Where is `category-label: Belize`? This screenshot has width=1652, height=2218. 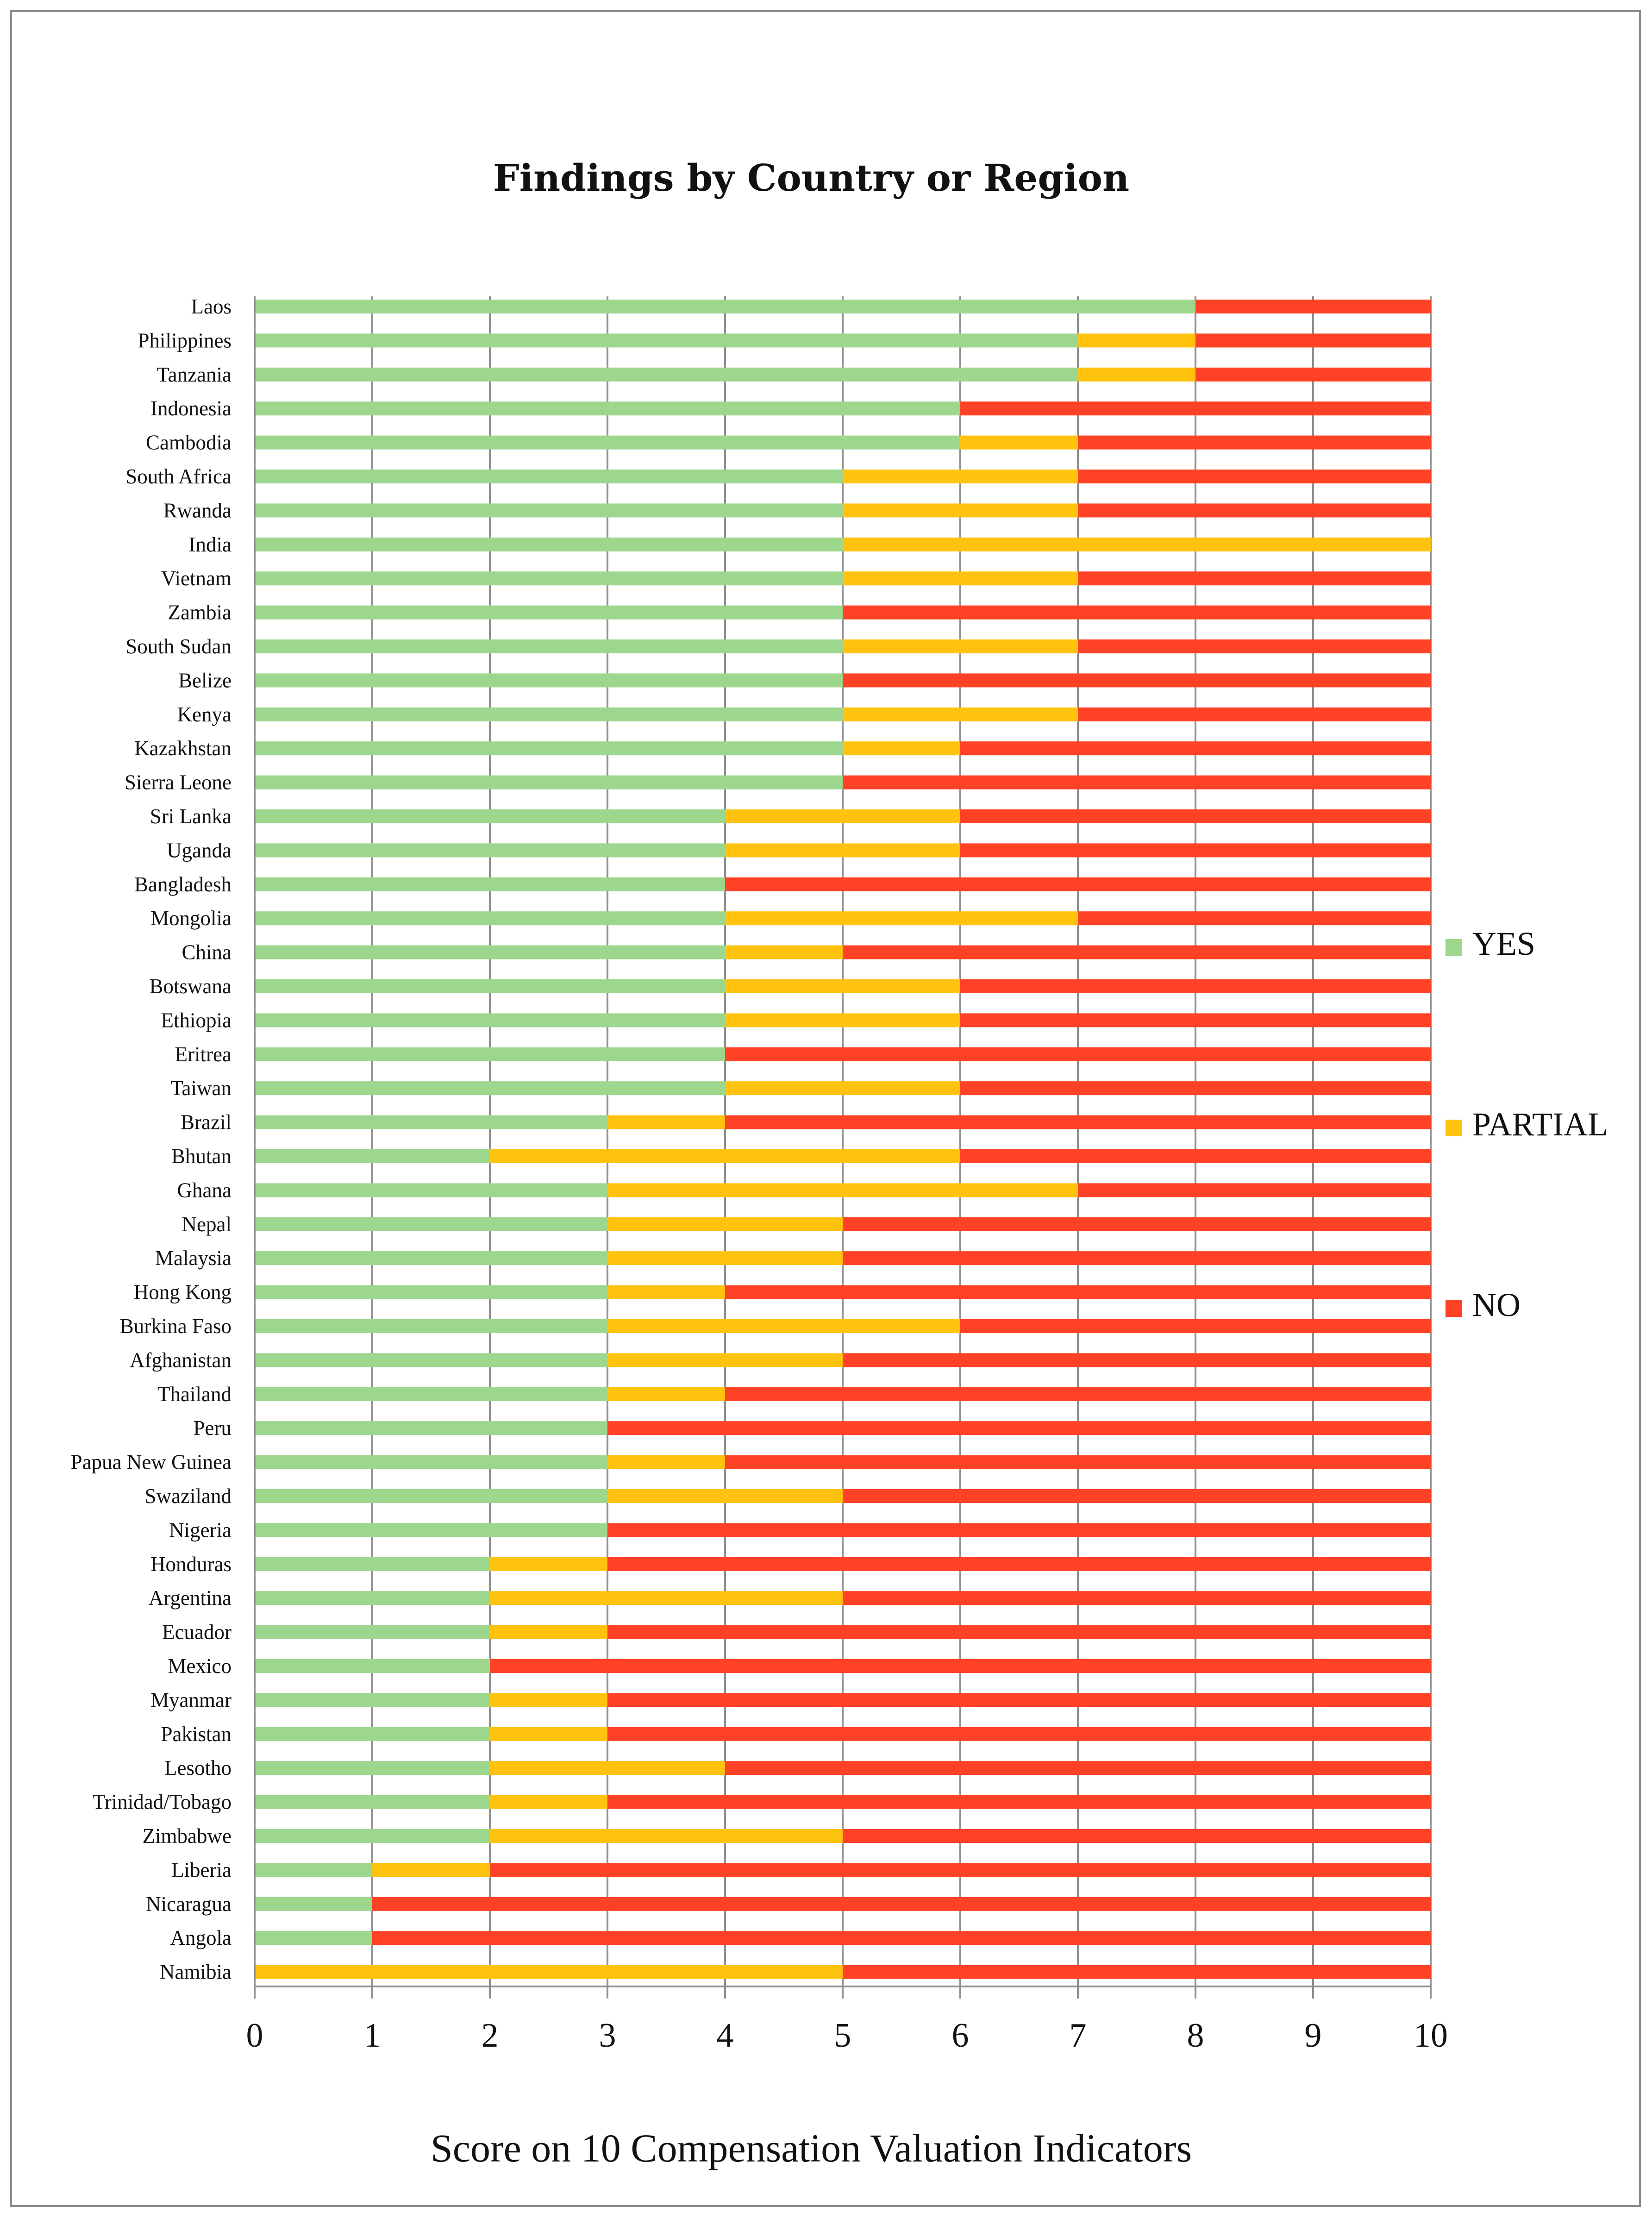 category-label: Belize is located at coordinates (205, 680).